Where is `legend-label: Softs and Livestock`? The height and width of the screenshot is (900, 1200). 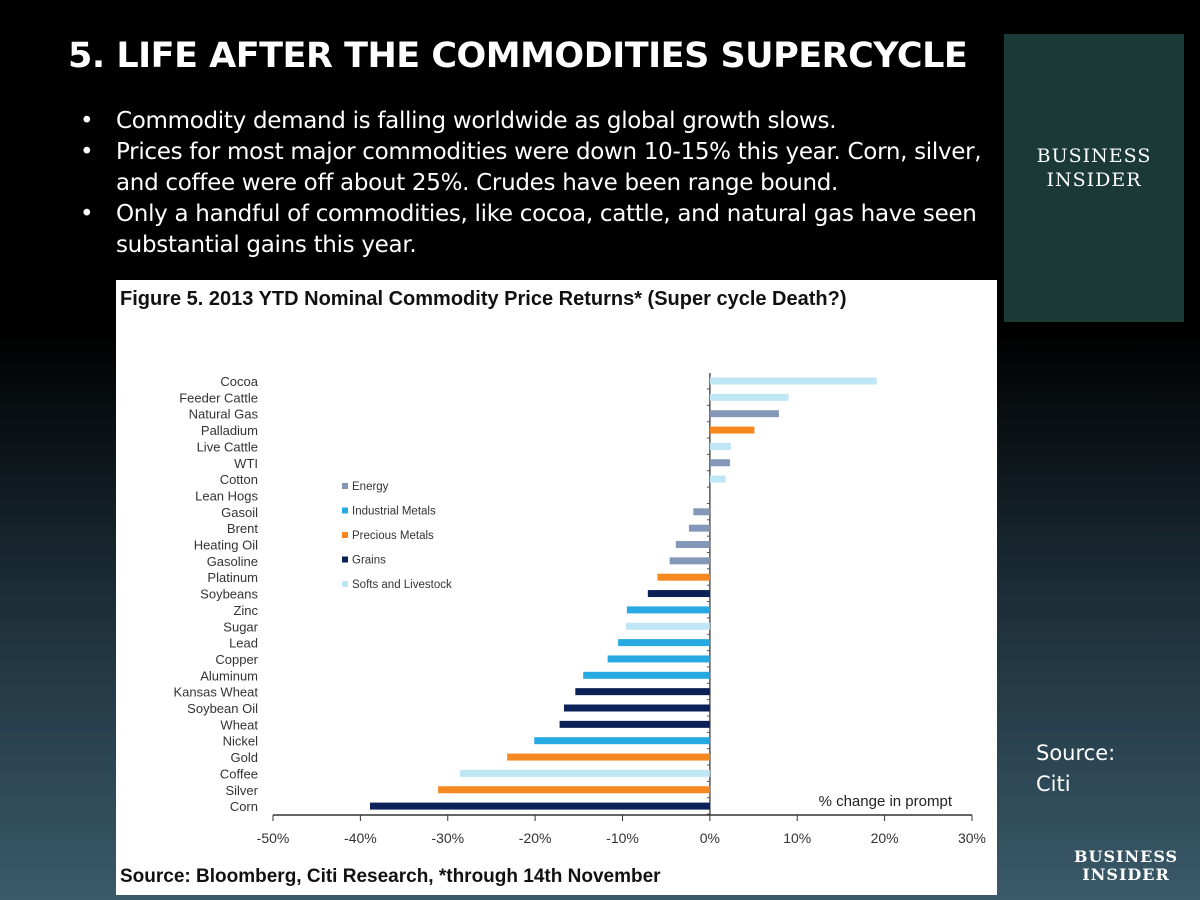
legend-label: Softs and Livestock is located at coordinates (402, 585).